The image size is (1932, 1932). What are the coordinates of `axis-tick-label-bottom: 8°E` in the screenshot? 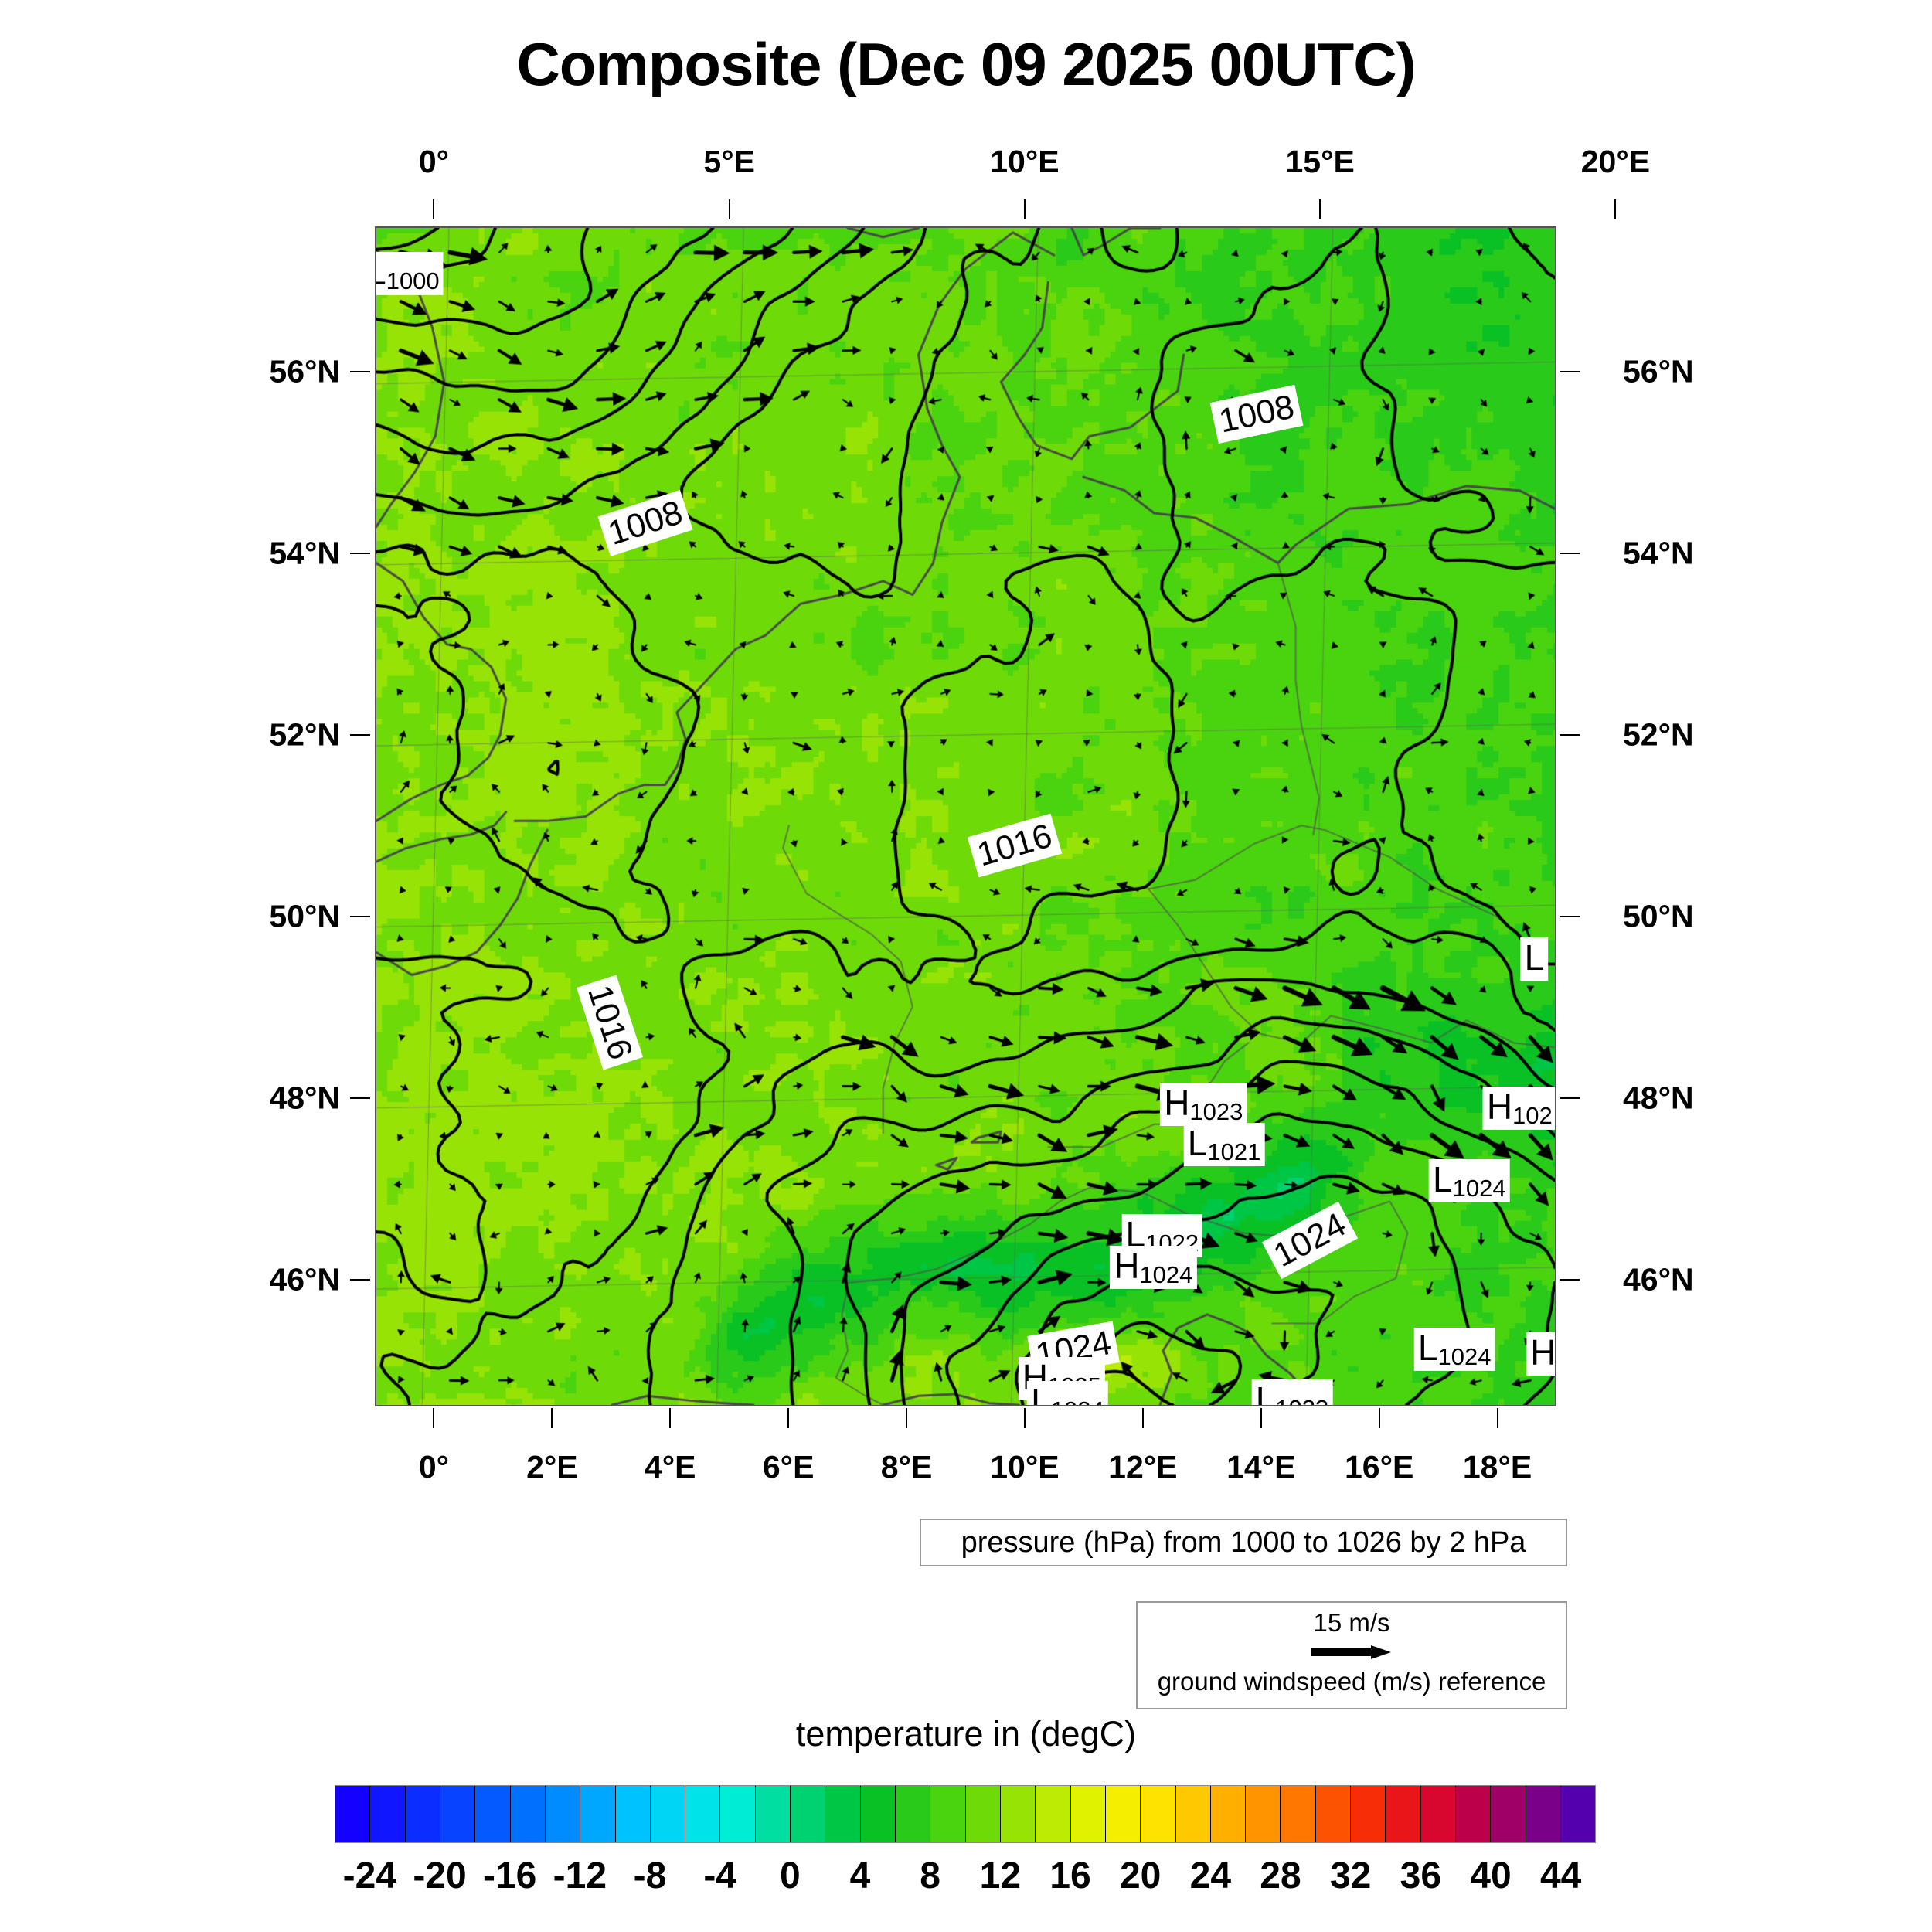 It's located at (907, 1467).